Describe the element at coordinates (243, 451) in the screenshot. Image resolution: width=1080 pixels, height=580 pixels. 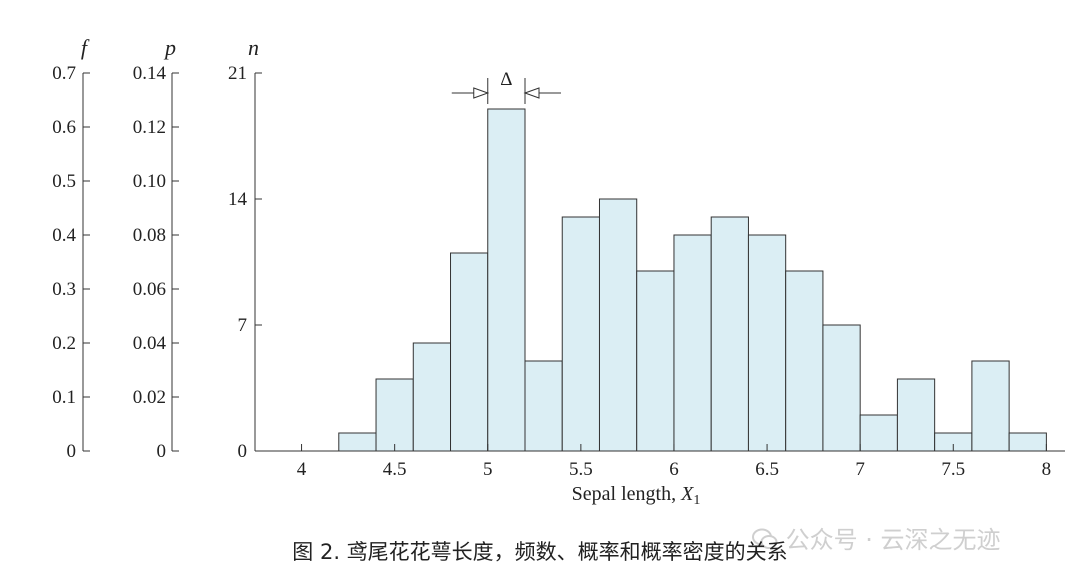
I see `axis-n-tick-label: 0` at that location.